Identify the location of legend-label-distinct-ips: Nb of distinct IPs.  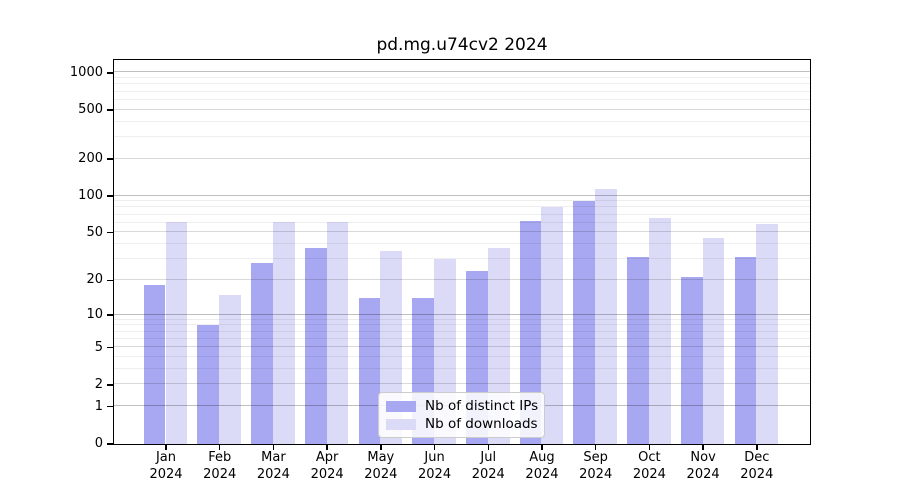
(482, 406).